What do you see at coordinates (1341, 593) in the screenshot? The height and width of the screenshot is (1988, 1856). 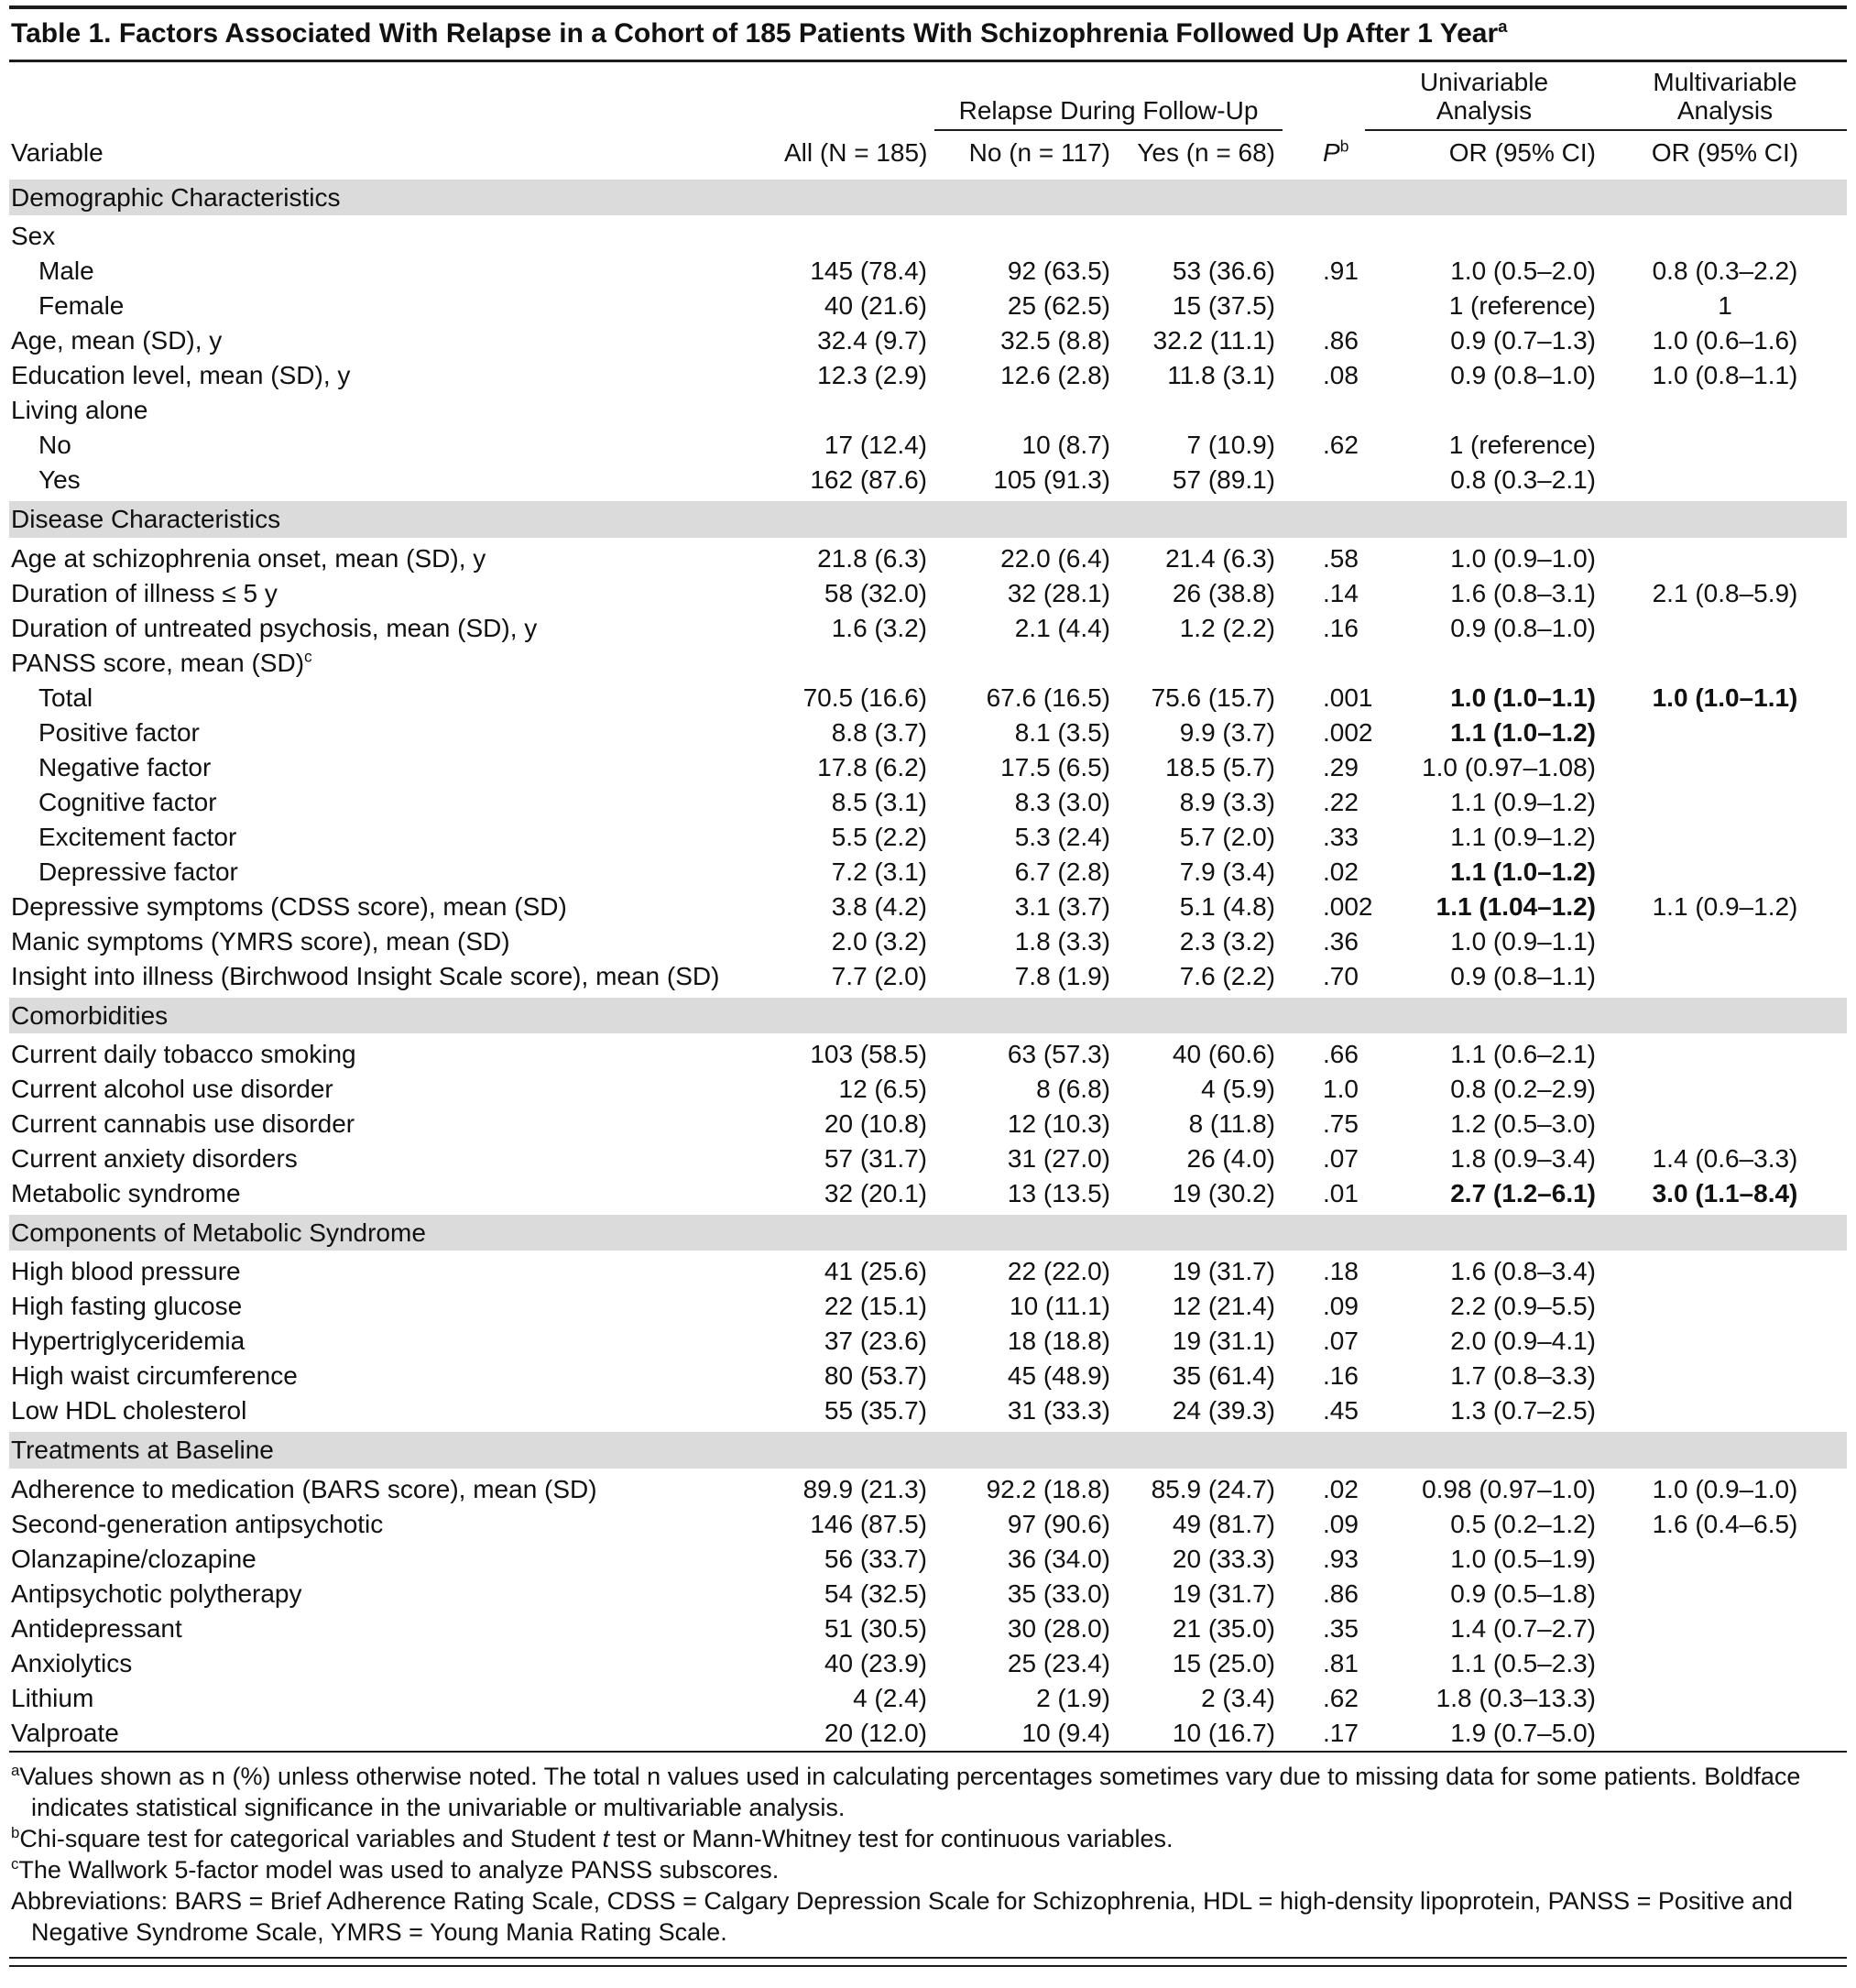 I see `p-value-cell: .14` at bounding box center [1341, 593].